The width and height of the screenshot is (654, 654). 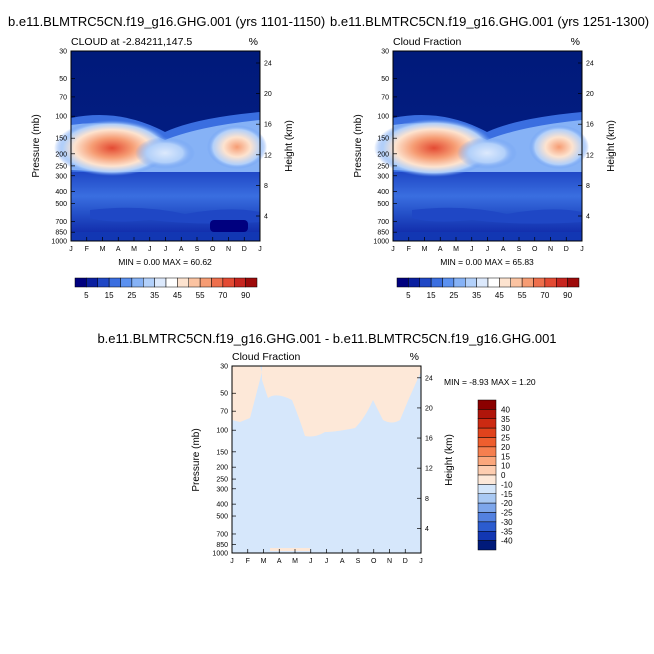 I want to click on field-positive-region-surface, so click(x=290, y=549).